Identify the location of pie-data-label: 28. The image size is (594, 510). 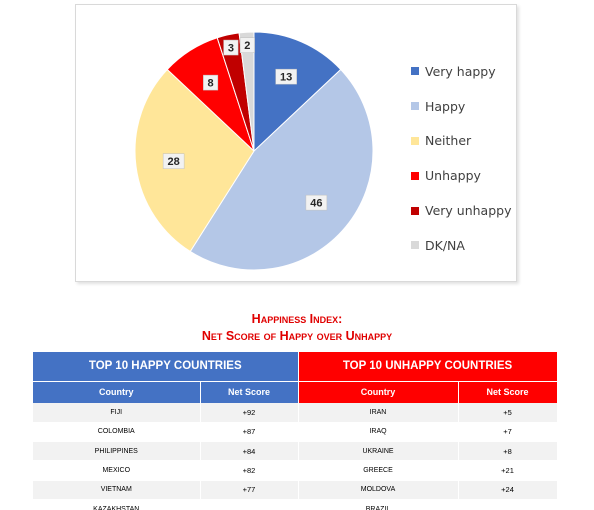
(173, 161).